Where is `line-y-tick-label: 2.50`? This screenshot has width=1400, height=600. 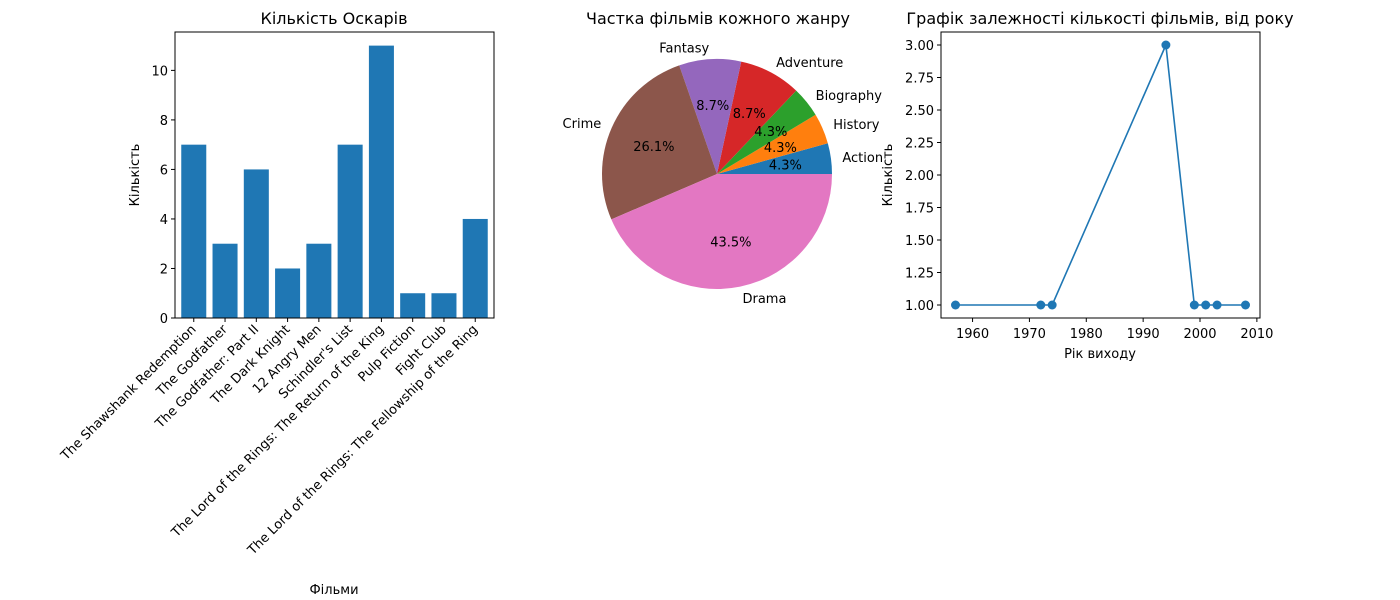
line-y-tick-label: 2.50 is located at coordinates (919, 111).